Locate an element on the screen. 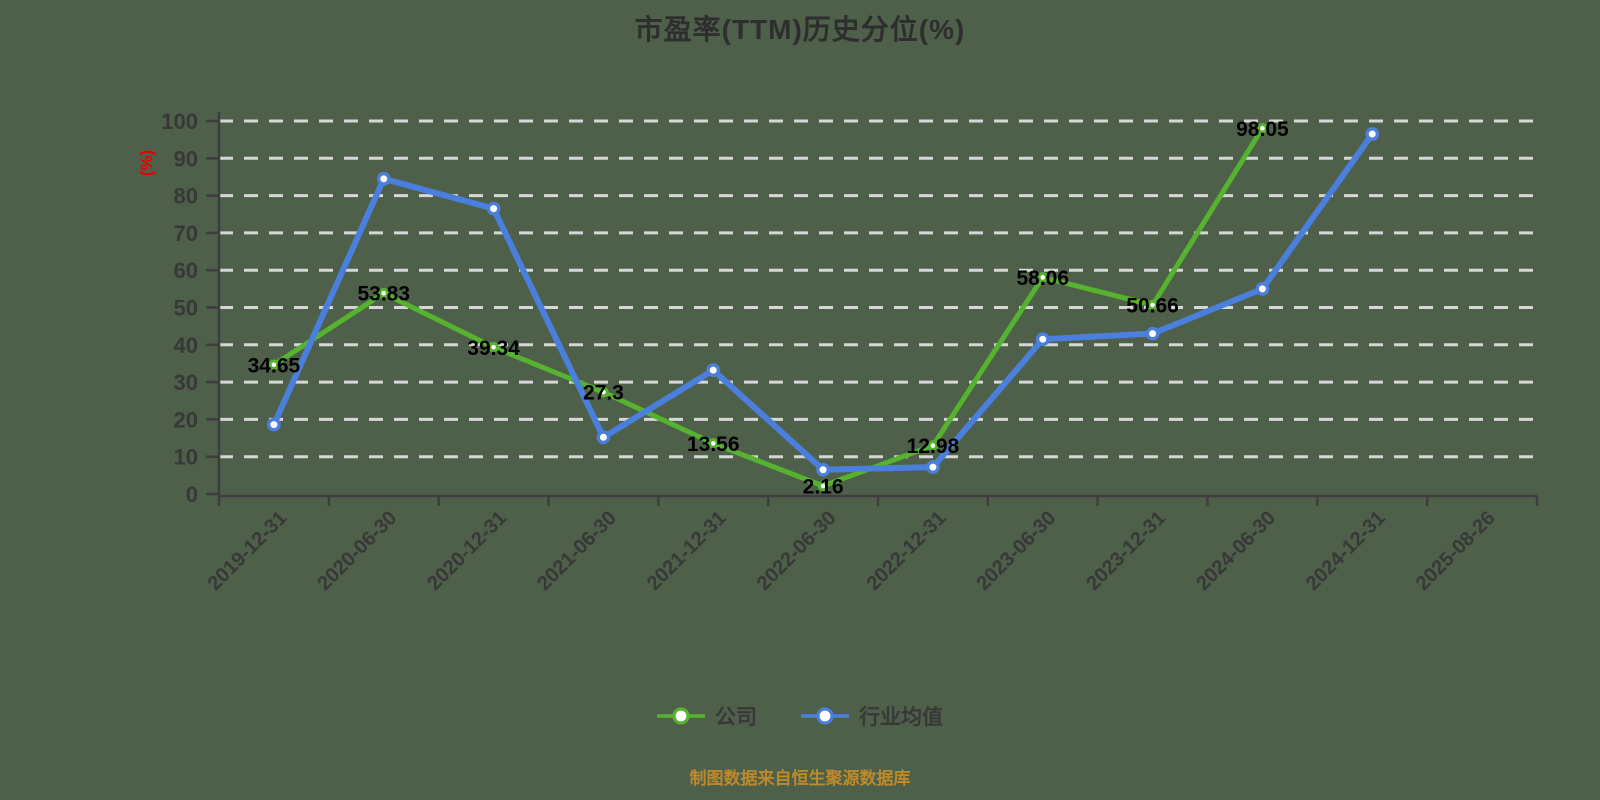 The image size is (1600, 800). point-value-label-2019-12-31: 34.65 is located at coordinates (274, 365).